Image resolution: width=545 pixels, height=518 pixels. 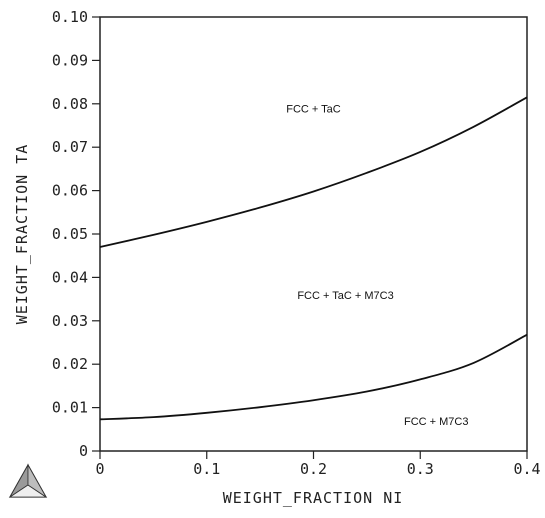 What do you see at coordinates (99, 469) in the screenshot?
I see `x-tick-label: 0` at bounding box center [99, 469].